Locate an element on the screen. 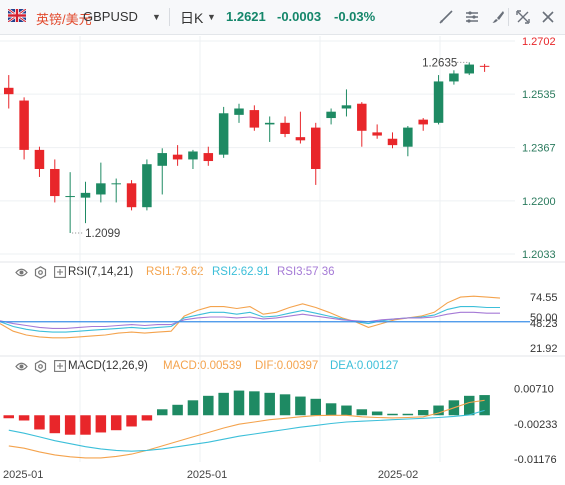  draw-line-icon is located at coordinates (446, 17).